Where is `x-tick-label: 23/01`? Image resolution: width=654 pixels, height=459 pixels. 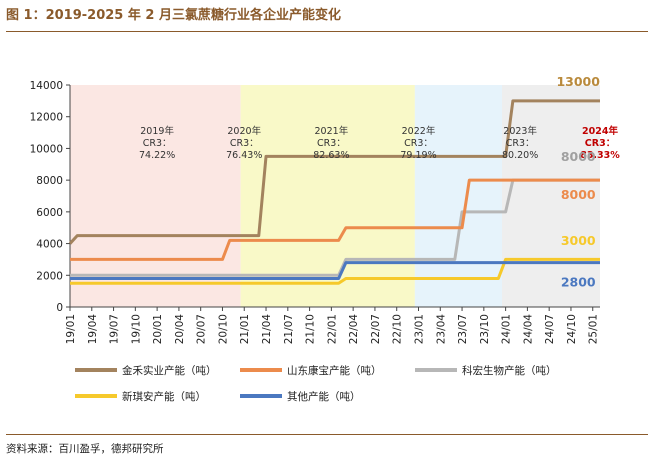 x-tick-label: 23/01 is located at coordinates (419, 329).